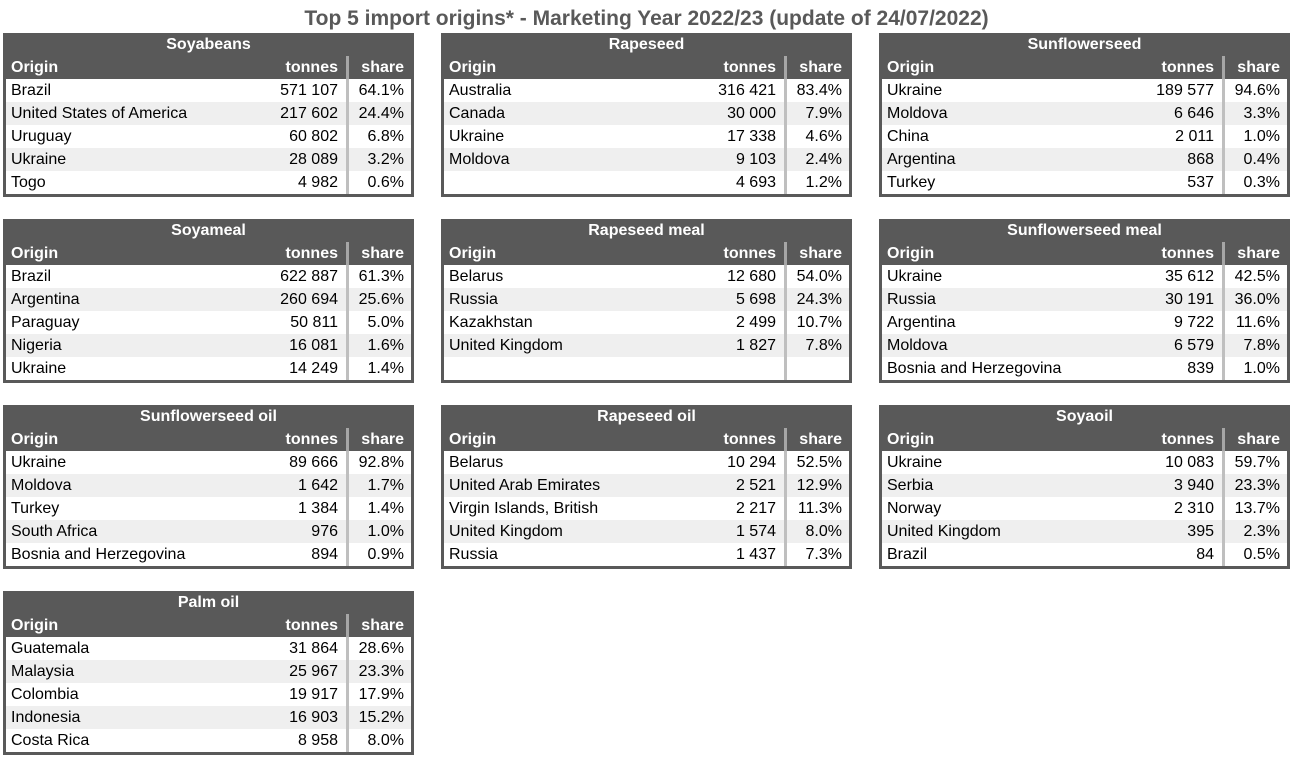  Describe the element at coordinates (1084, 182) in the screenshot. I see `table-row: Turkey 537 0.3%` at that location.